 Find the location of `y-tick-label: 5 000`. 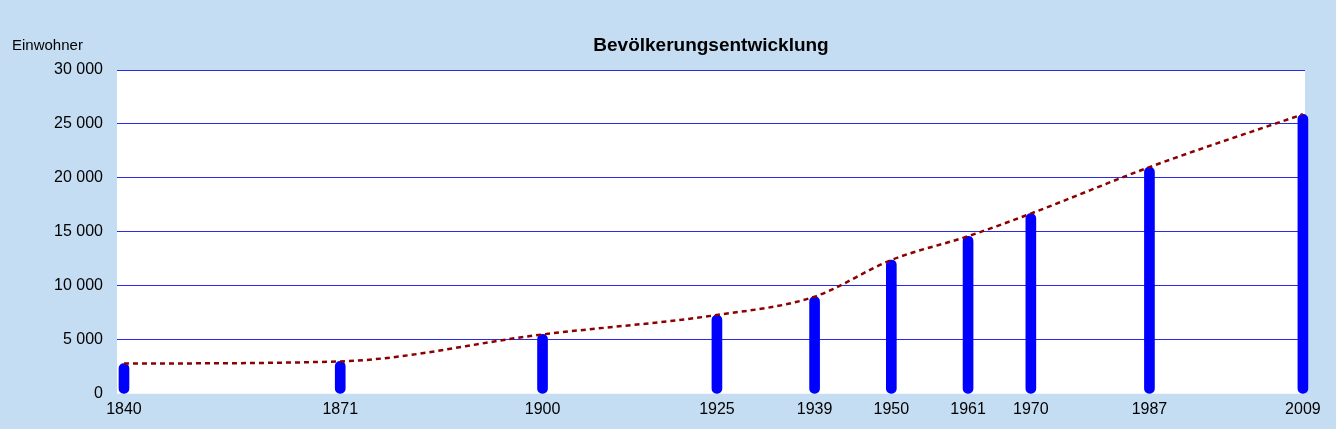

y-tick-label: 5 000 is located at coordinates (83, 339).